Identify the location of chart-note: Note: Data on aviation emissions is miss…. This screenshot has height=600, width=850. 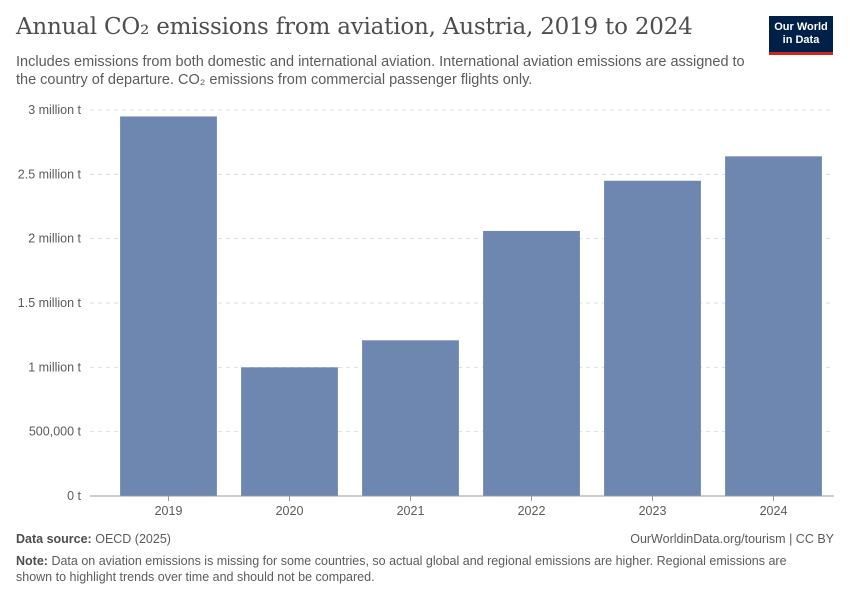
(416, 569).